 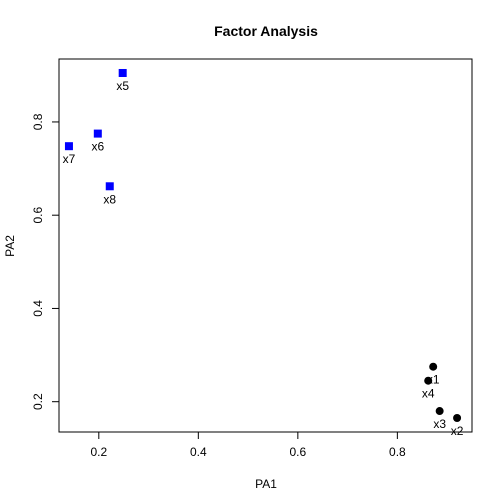 I want to click on x-tick-label: 0.4, so click(x=198, y=452).